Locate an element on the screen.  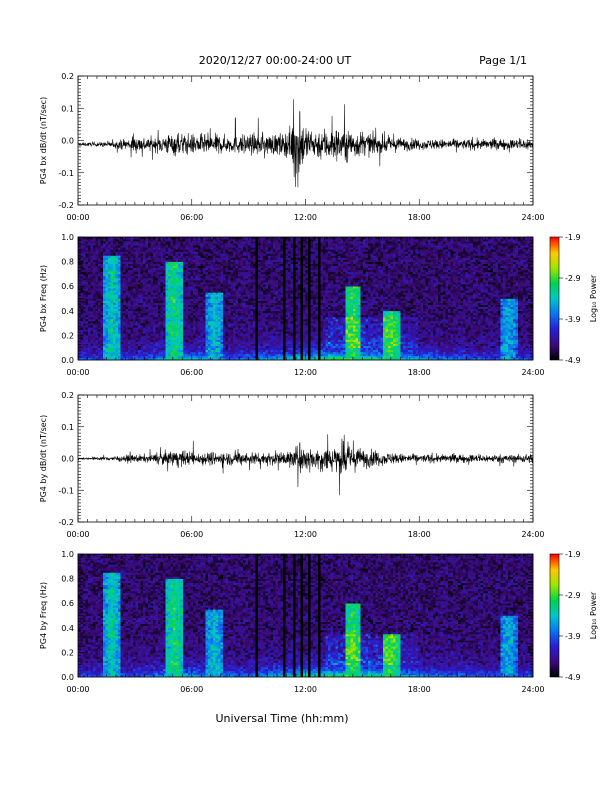
y-tick-label: -0.1 is located at coordinates (66, 173).